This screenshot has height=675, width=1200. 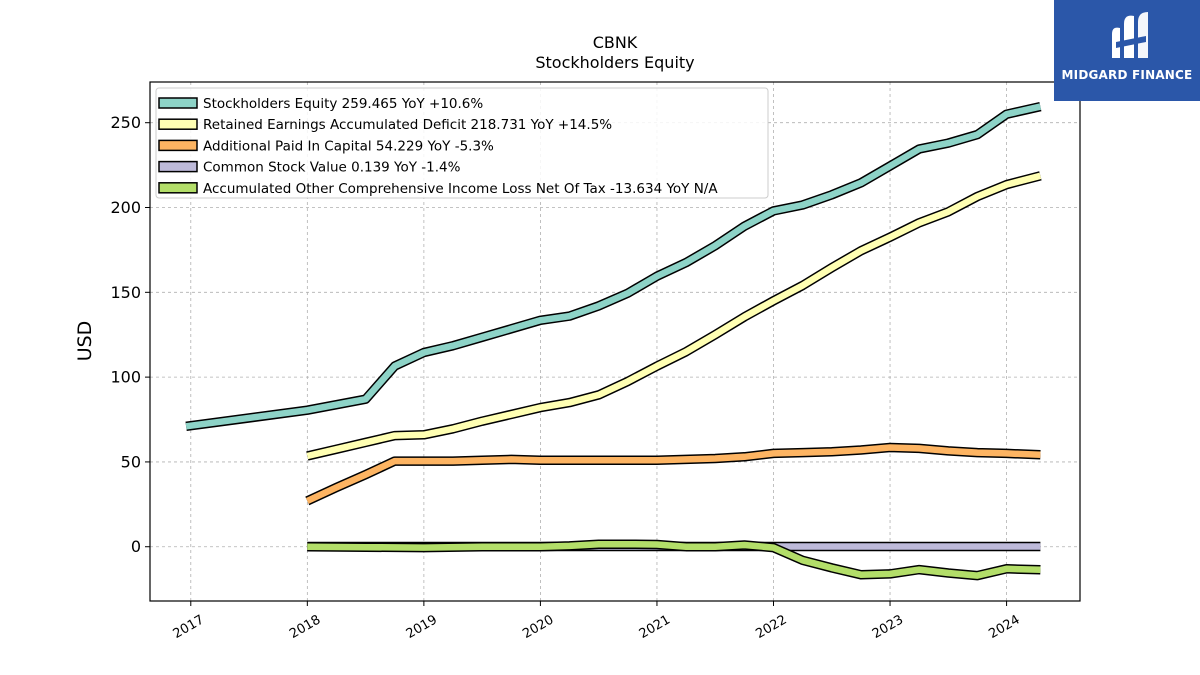 I want to click on y-axis-label: USD, so click(x=85, y=341).